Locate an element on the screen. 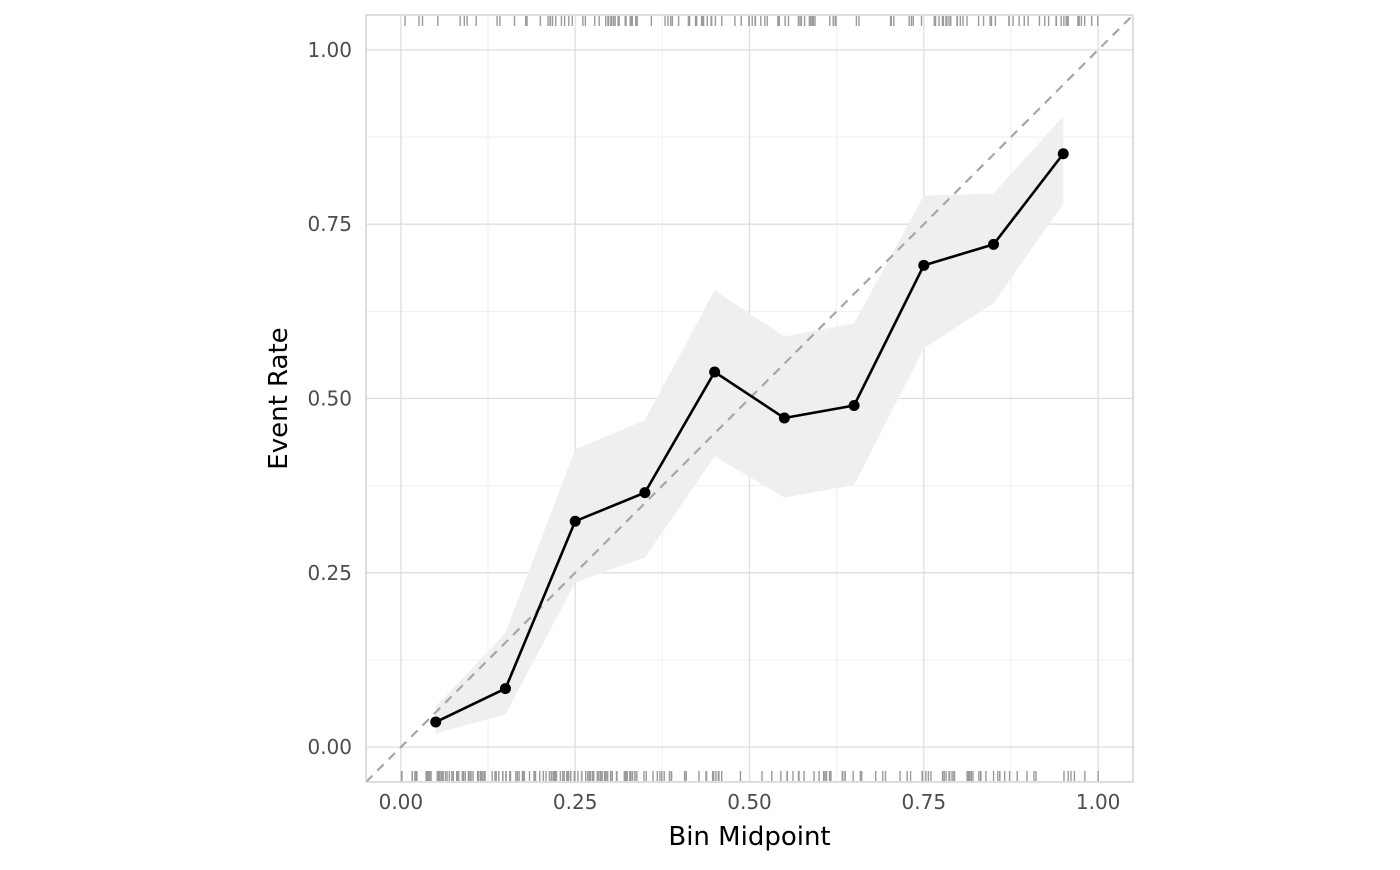 This screenshot has width=1400, height=870. x-tick-labels: 0.00 0.25 0.50 0.75 1.00 is located at coordinates (750, 802).